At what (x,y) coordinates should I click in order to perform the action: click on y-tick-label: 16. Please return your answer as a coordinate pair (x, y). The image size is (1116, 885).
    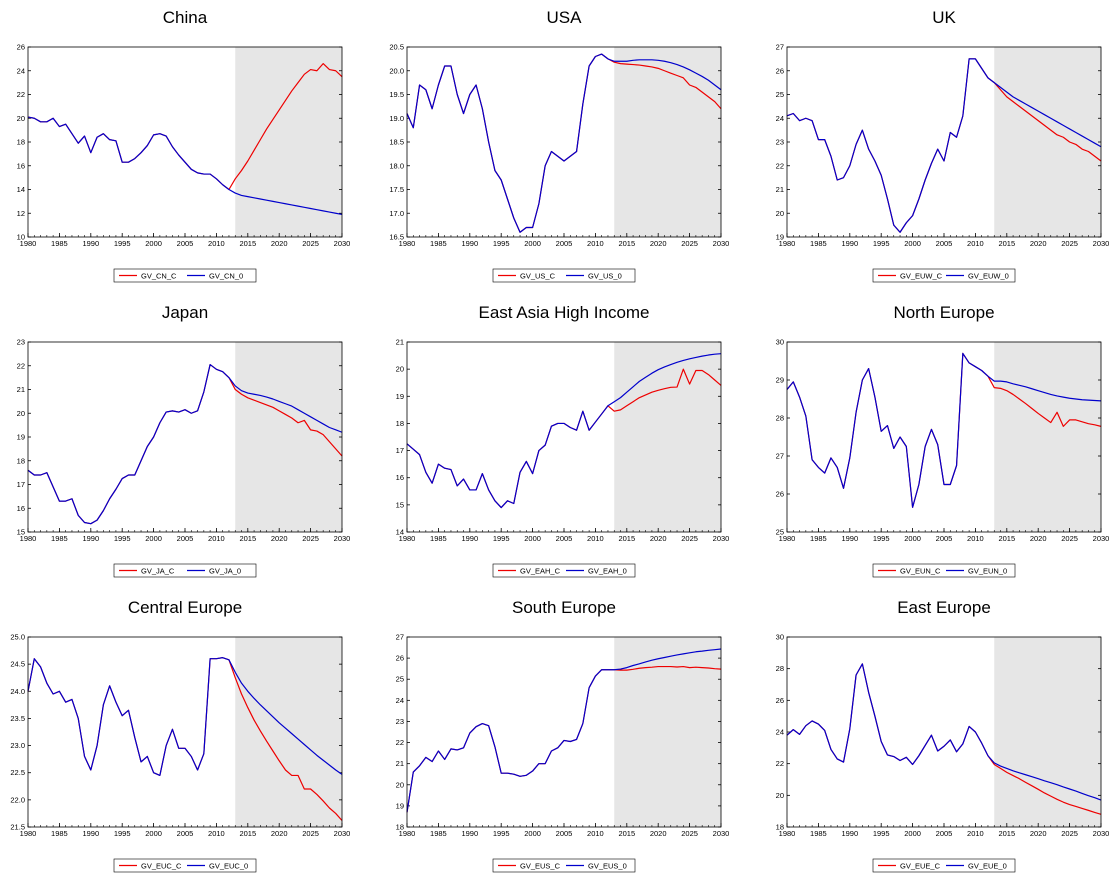
    Looking at the image, I should click on (21, 508).